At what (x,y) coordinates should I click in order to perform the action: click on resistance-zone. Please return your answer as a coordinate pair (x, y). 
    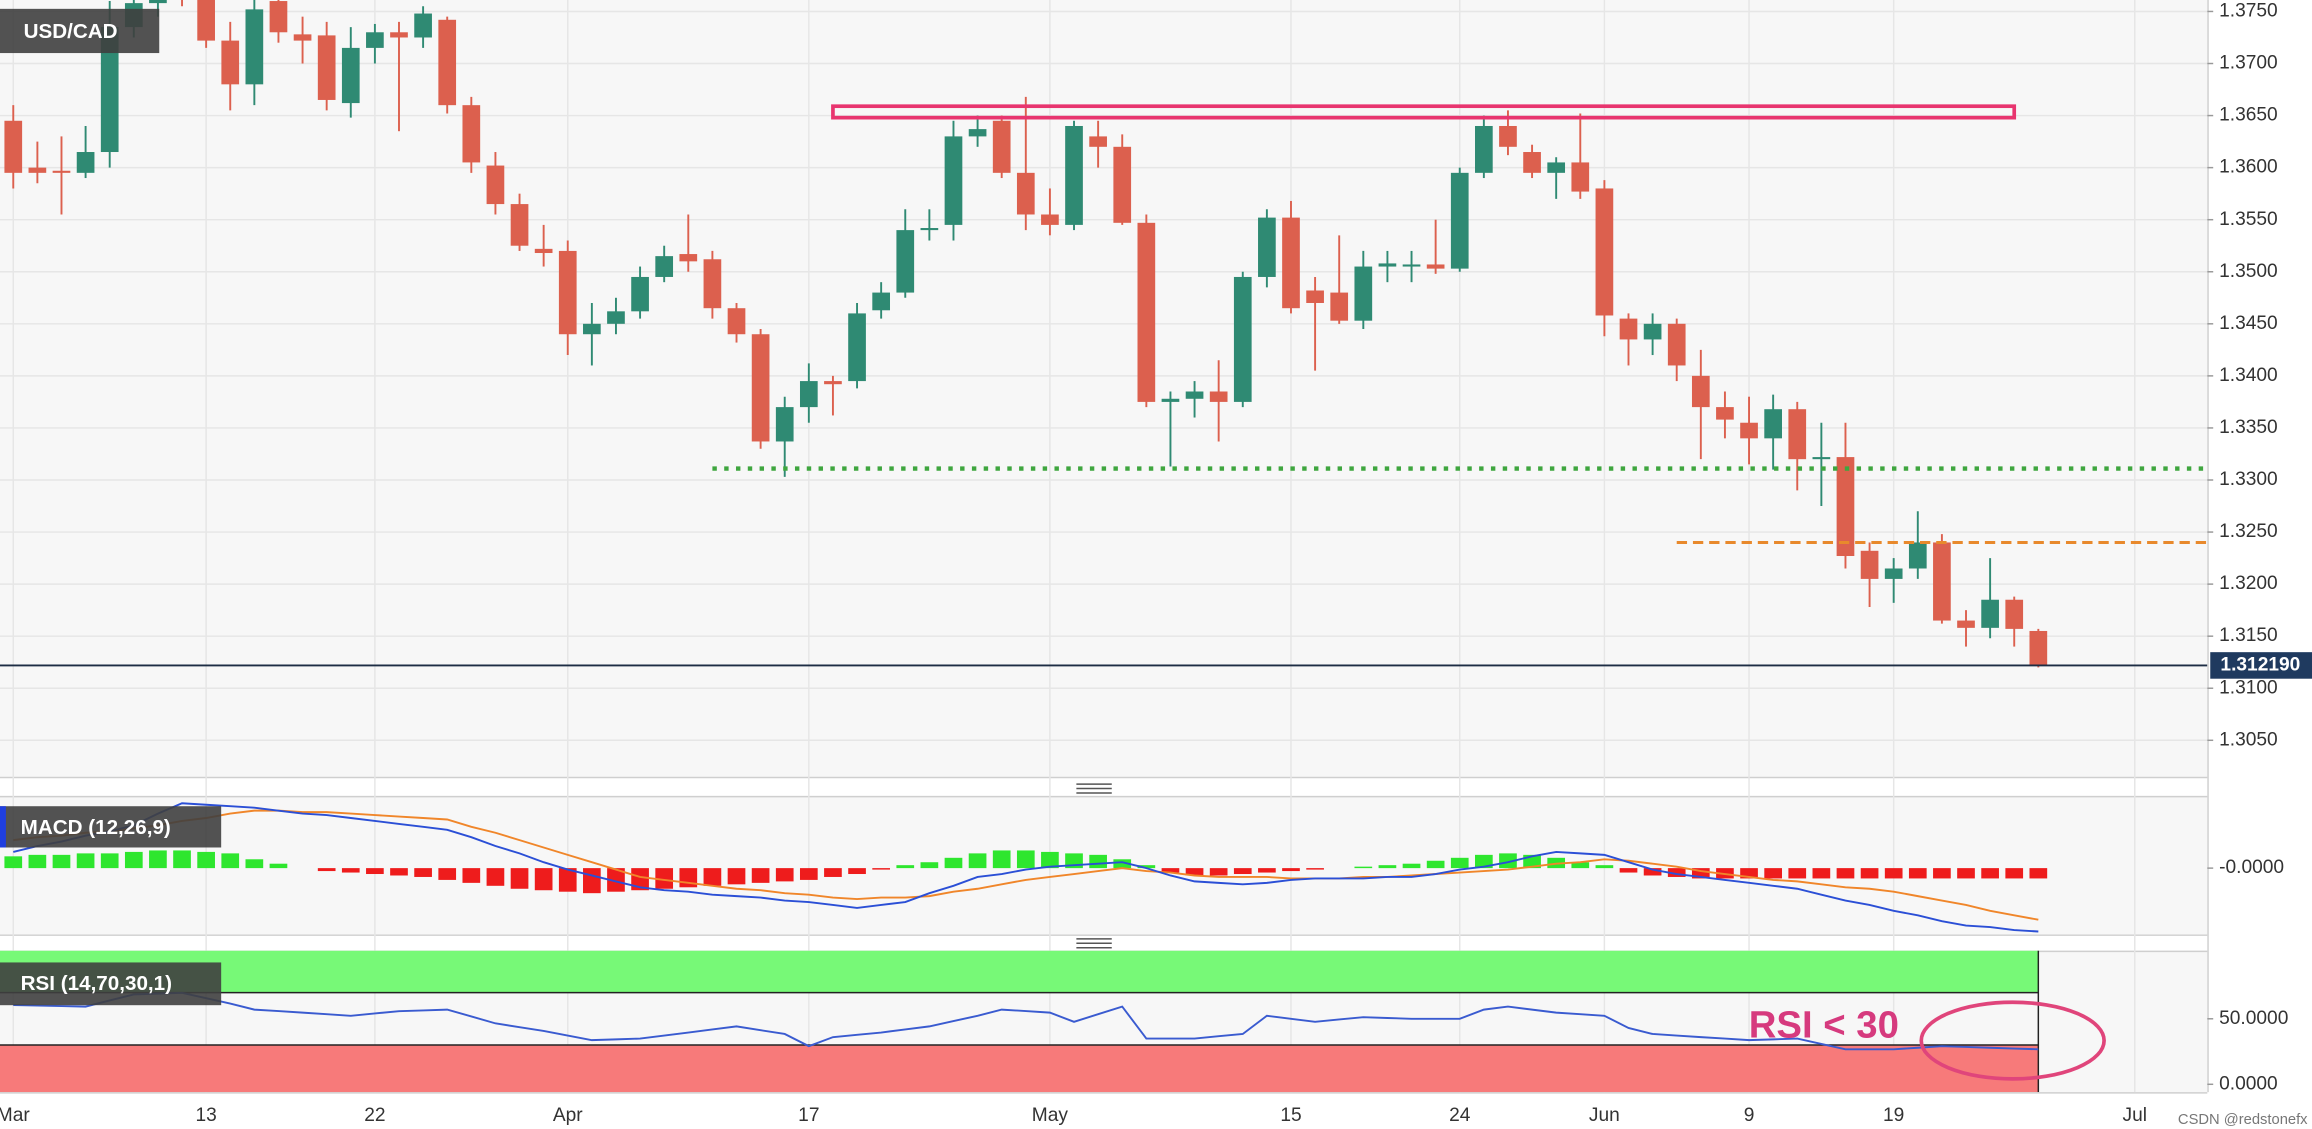
    Looking at the image, I should click on (1424, 112).